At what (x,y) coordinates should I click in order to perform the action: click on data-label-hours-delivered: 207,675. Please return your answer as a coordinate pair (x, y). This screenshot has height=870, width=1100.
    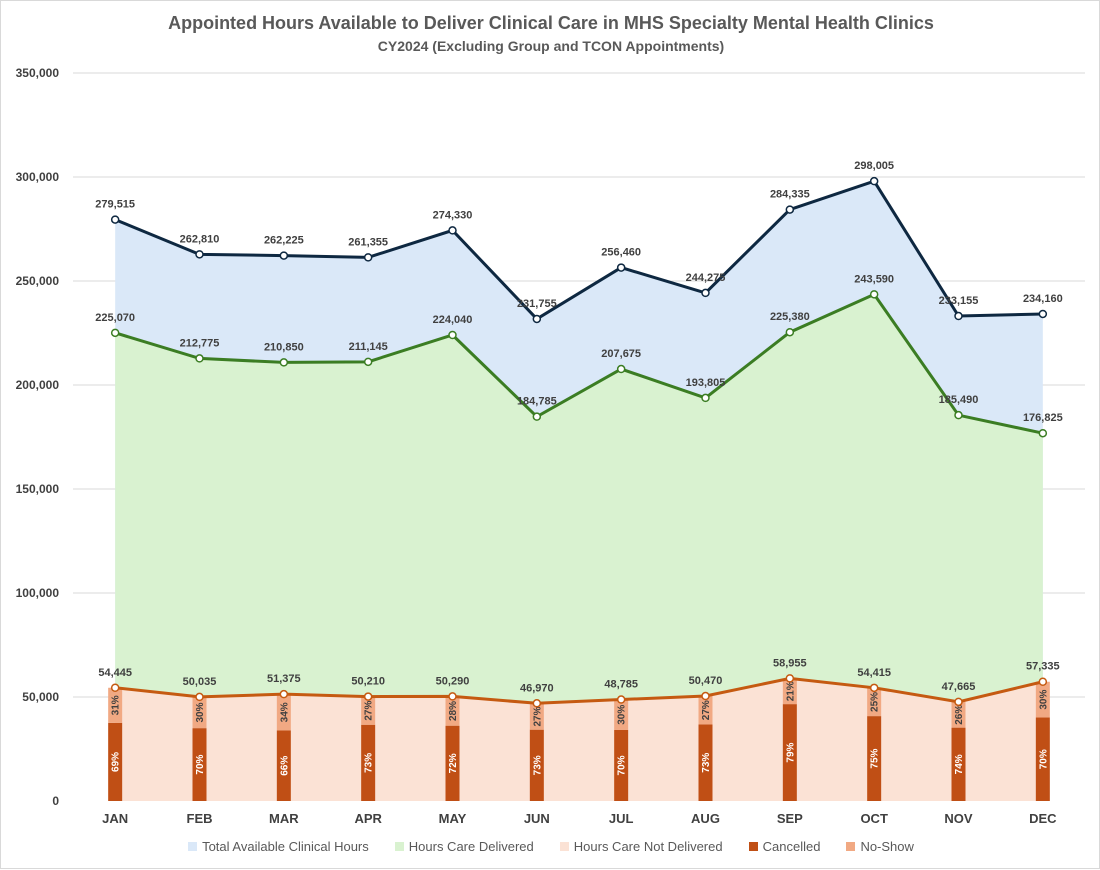
    Looking at the image, I should click on (621, 354).